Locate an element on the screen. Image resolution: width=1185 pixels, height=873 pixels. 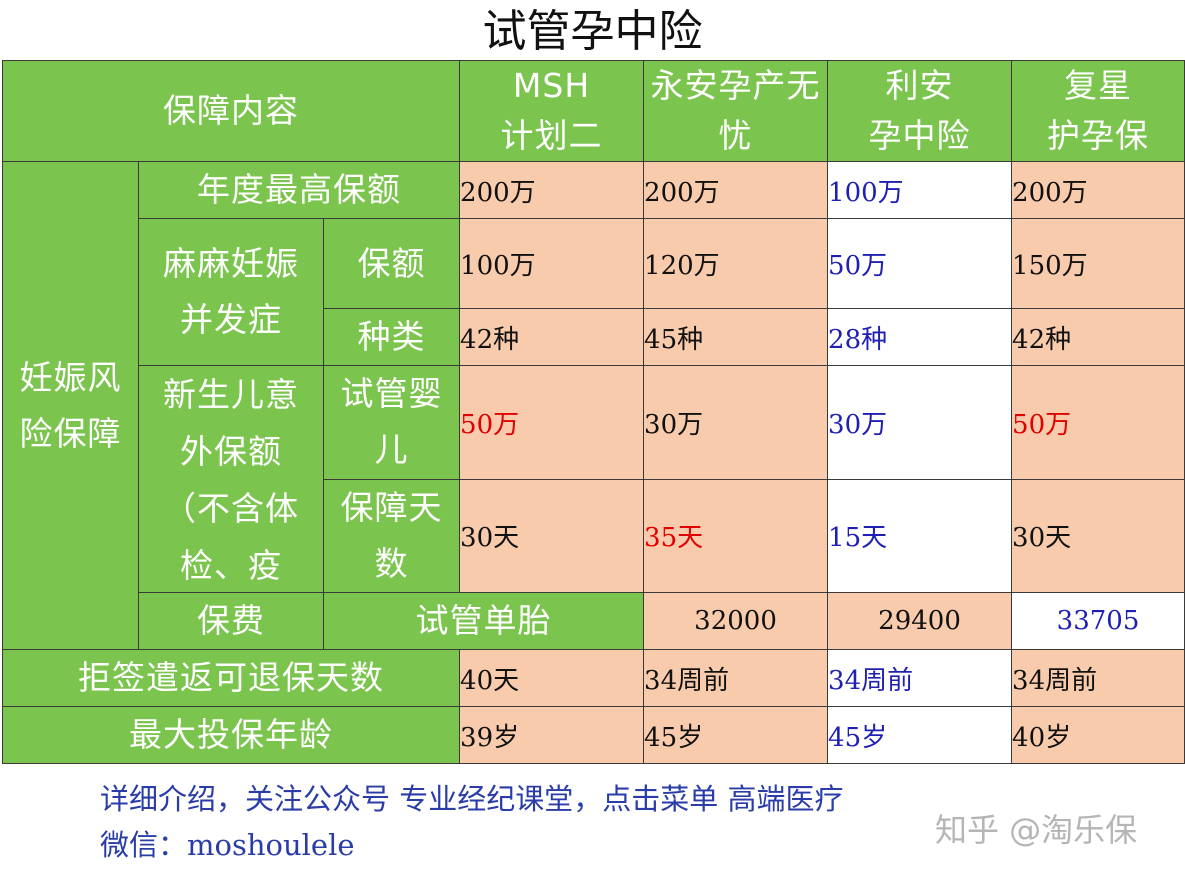
table-row: 最大投保年龄 39岁 45岁 45岁 40岁 is located at coordinates (593, 735).